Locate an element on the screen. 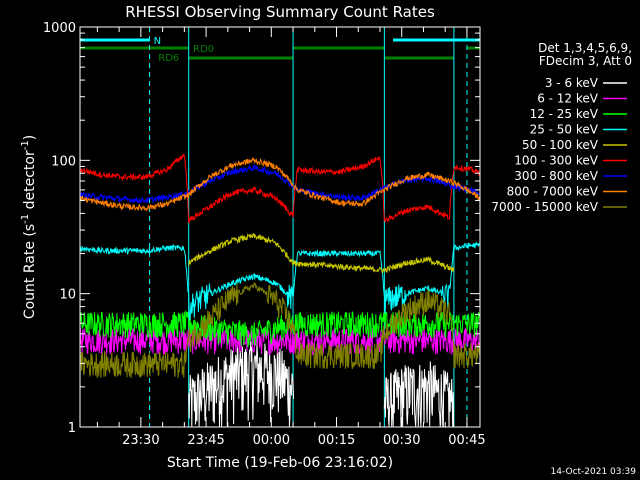 This screenshot has height=480, width=640. x-tick-label: 00:45 is located at coordinates (466, 440).